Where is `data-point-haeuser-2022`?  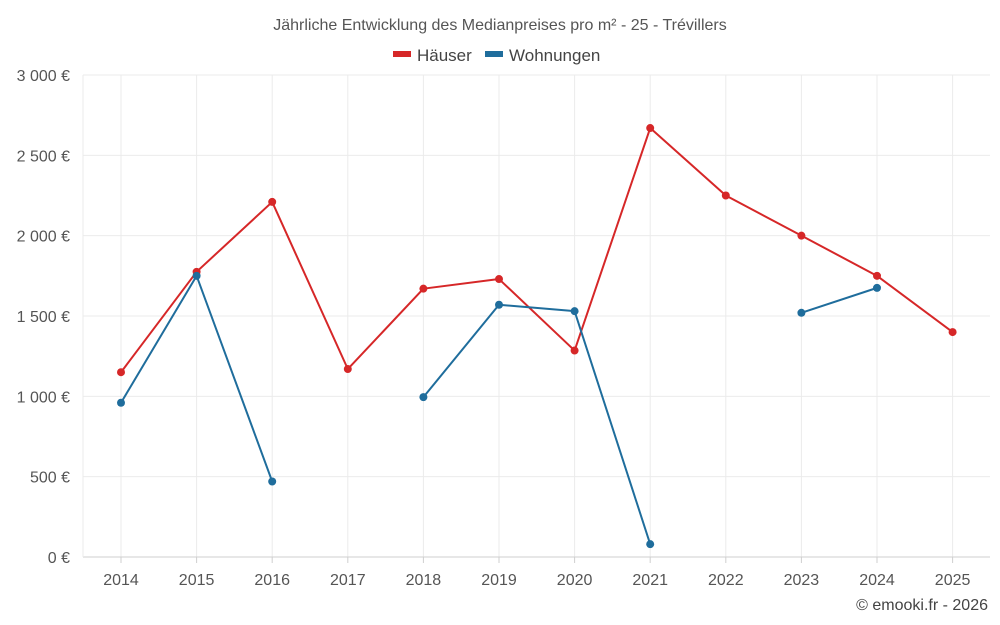 data-point-haeuser-2022 is located at coordinates (725, 195).